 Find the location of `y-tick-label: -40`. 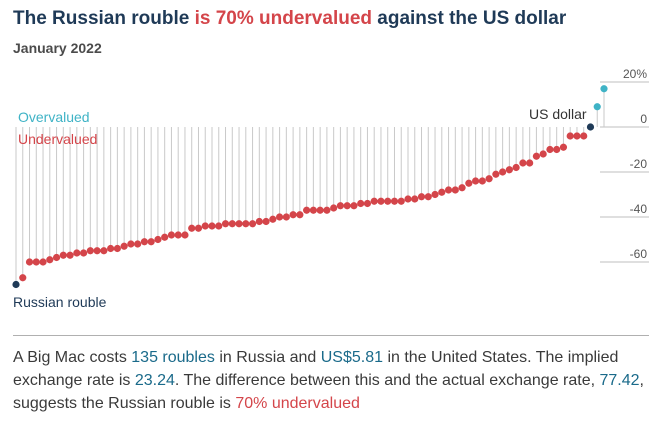

y-tick-label: -40 is located at coordinates (639, 209).